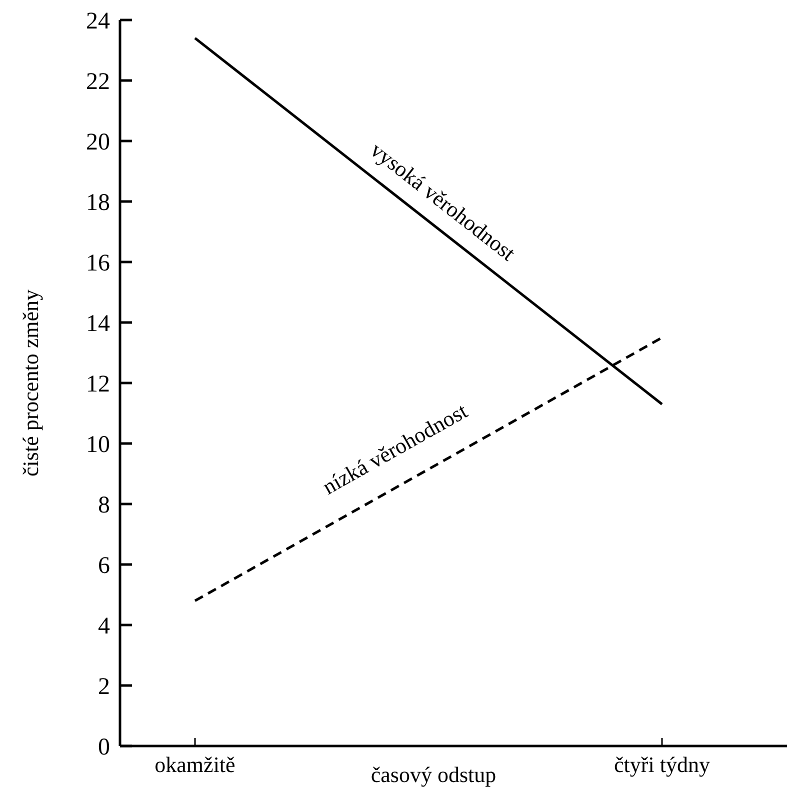 The width and height of the screenshot is (795, 804). Describe the element at coordinates (98, 142) in the screenshot. I see `y-tick-label: 20` at that location.